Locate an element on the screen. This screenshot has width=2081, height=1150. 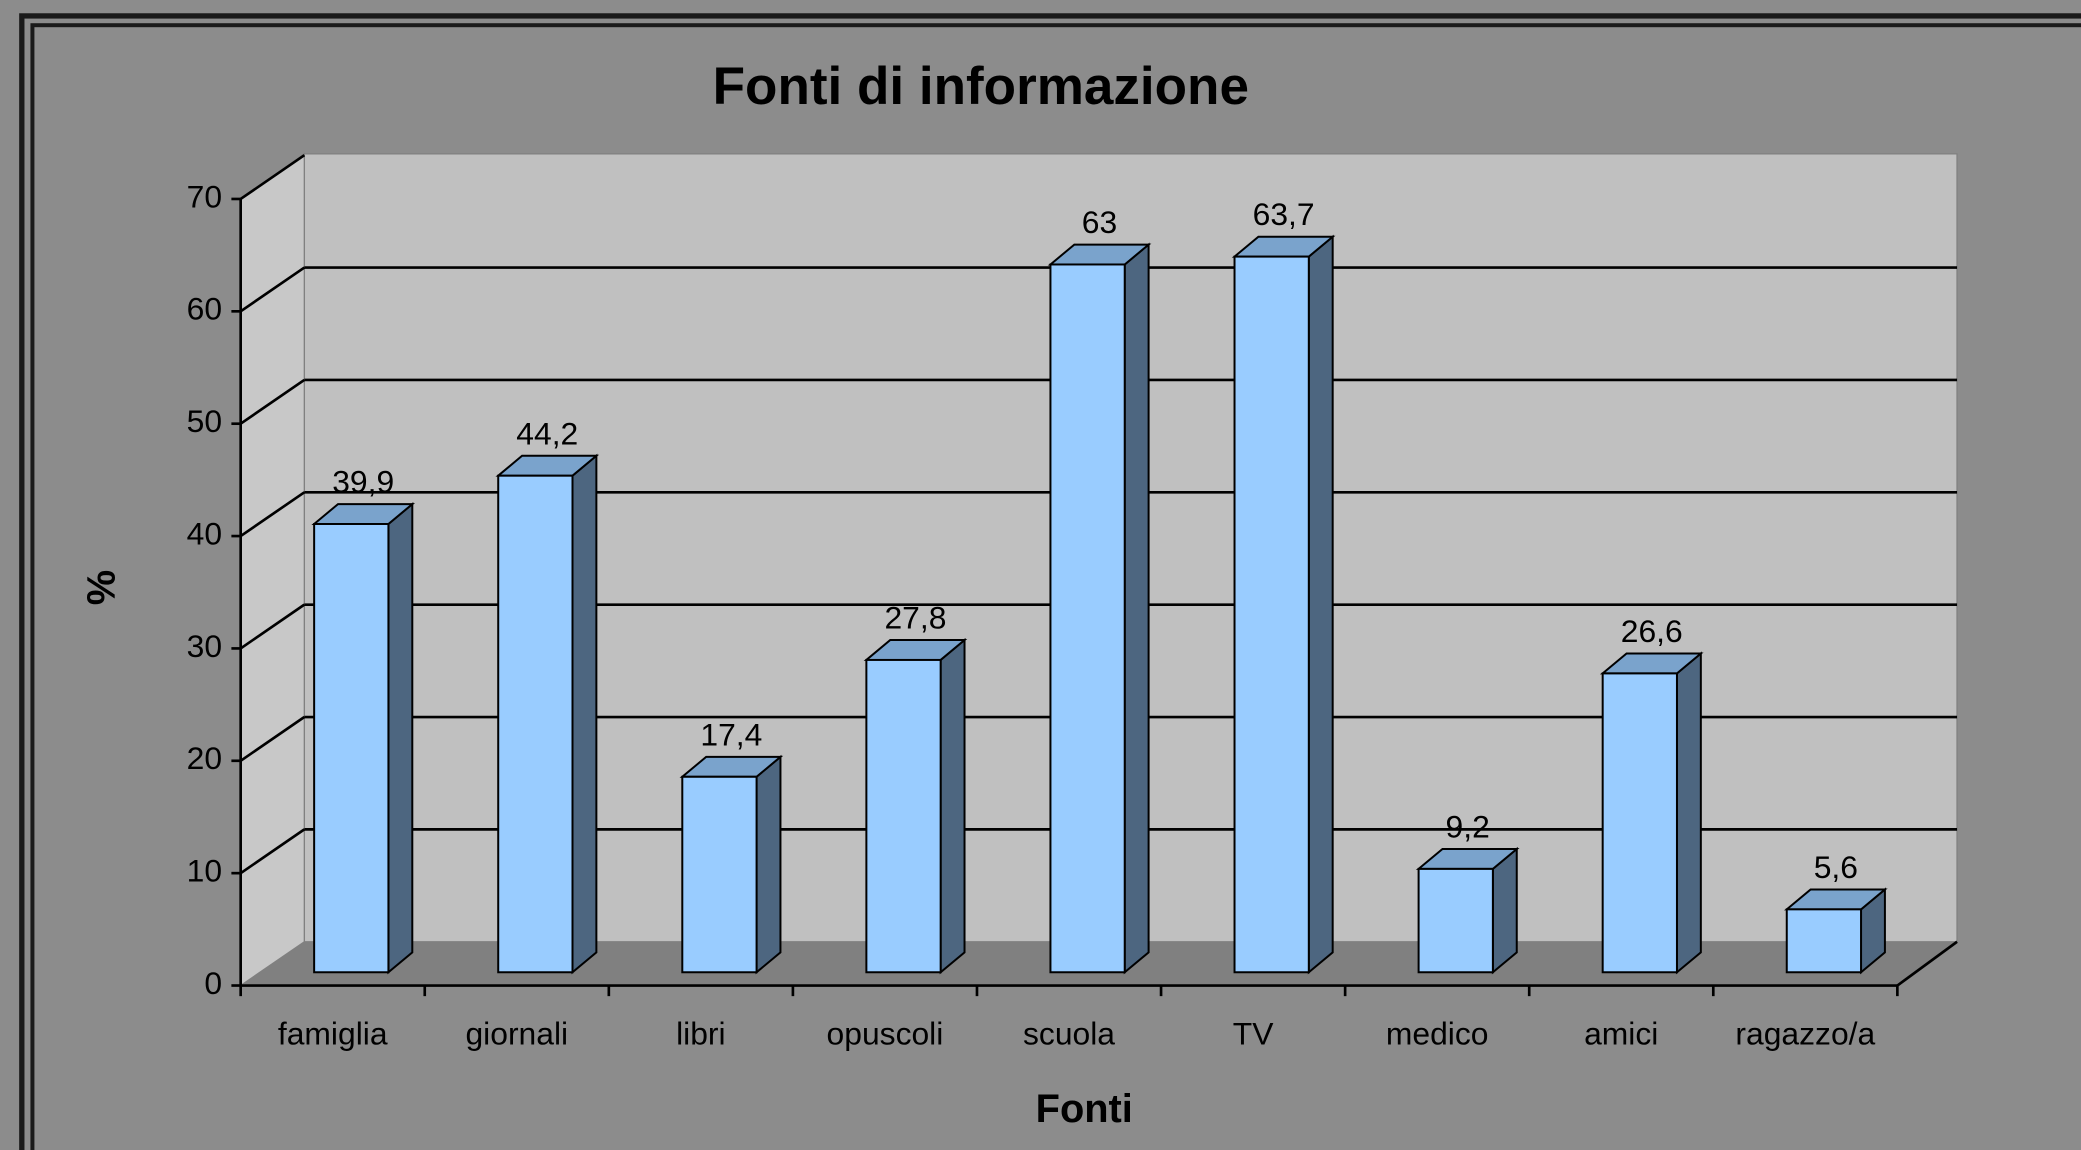
data-label: 63 is located at coordinates (1099, 222).